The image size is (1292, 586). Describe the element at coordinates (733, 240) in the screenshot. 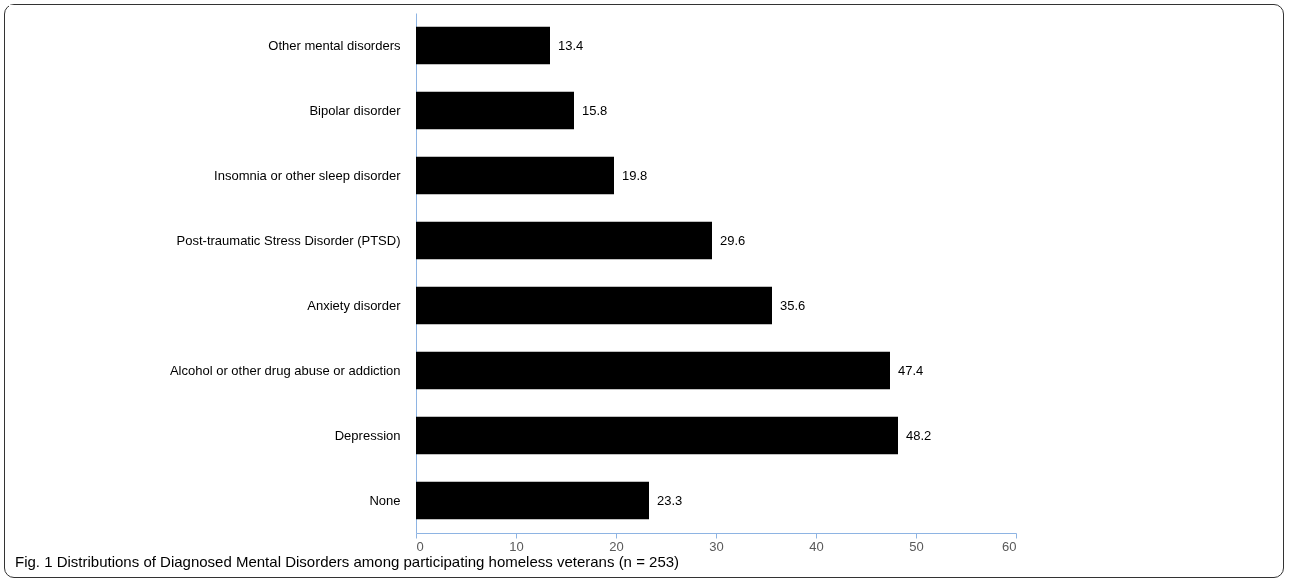

I see `data-label: 29.6` at that location.